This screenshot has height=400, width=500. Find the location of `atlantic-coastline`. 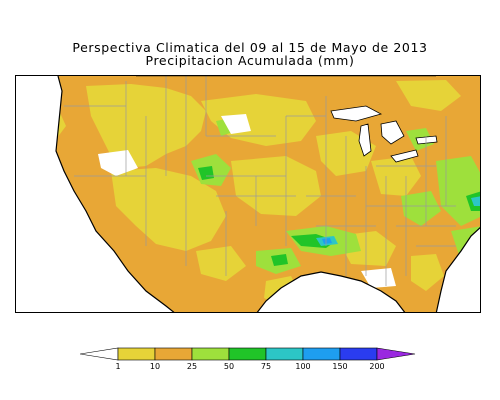

atlantic-coastline is located at coordinates (457, 269).